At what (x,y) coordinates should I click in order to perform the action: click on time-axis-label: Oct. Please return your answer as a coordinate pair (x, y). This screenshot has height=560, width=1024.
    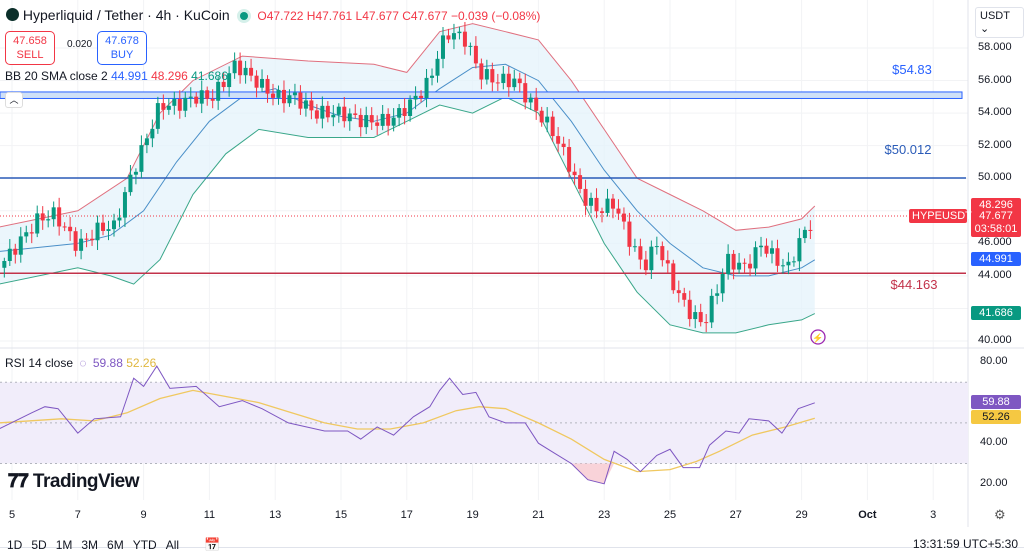
    Looking at the image, I should click on (867, 515).